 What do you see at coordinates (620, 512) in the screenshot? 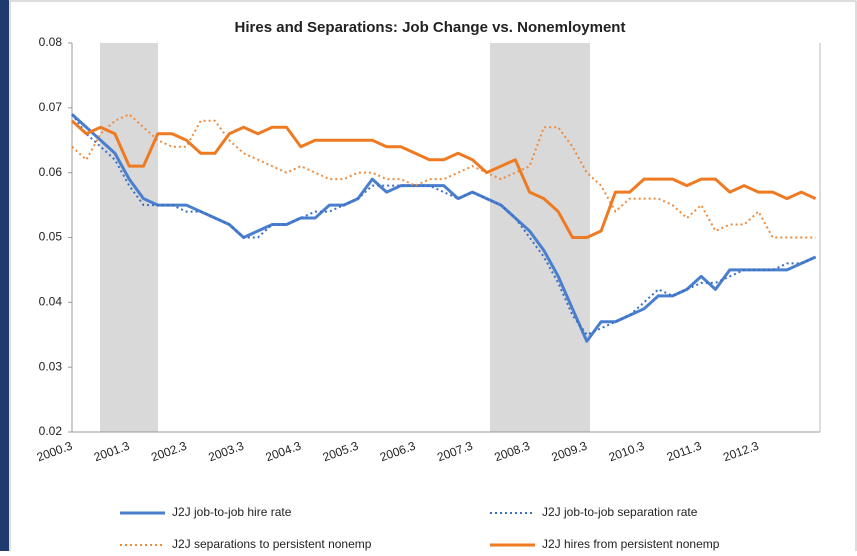
I see `legend-label: J2J job-to-job separation rate` at bounding box center [620, 512].